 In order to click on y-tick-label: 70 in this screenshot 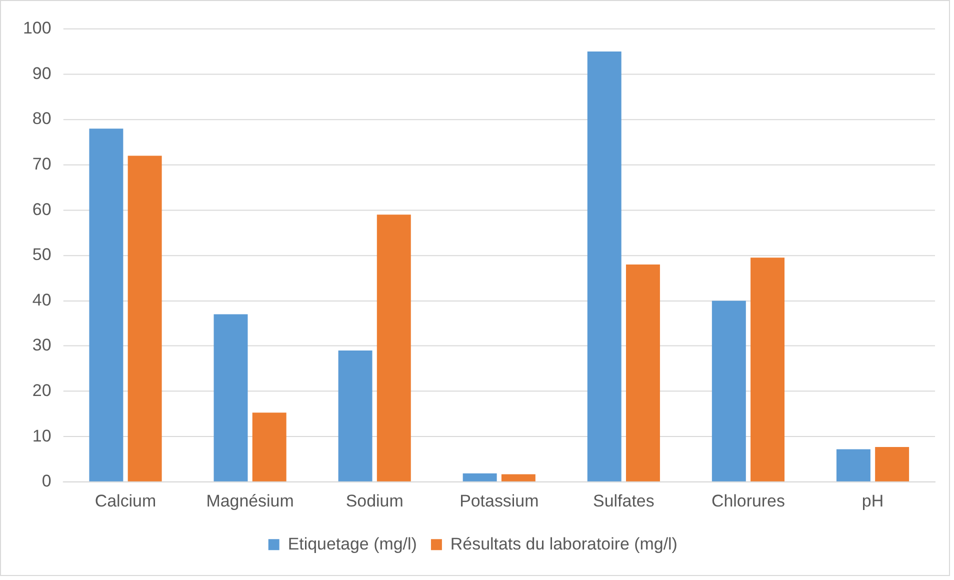, I will do `click(42, 164)`.